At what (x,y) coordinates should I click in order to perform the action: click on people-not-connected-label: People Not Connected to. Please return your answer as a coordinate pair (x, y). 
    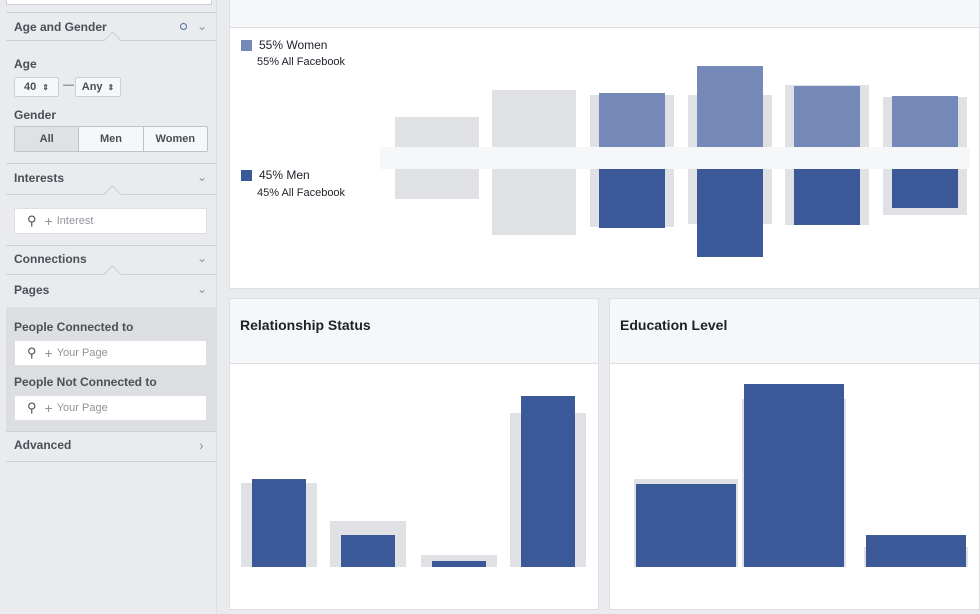
    Looking at the image, I should click on (85, 382).